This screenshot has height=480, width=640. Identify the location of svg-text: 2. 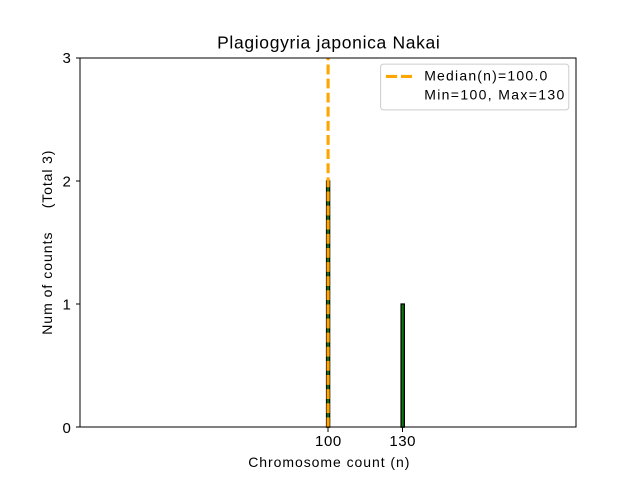
(67, 181).